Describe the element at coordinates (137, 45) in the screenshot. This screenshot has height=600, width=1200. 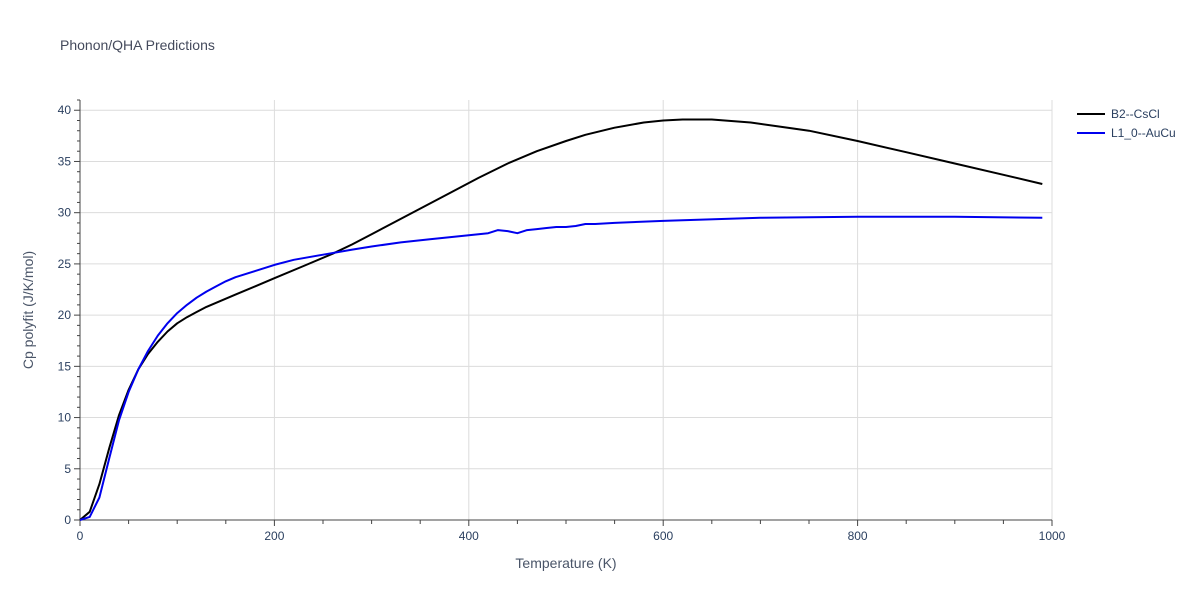
I see `chart-title: Phonon/QHA Predictions` at that location.